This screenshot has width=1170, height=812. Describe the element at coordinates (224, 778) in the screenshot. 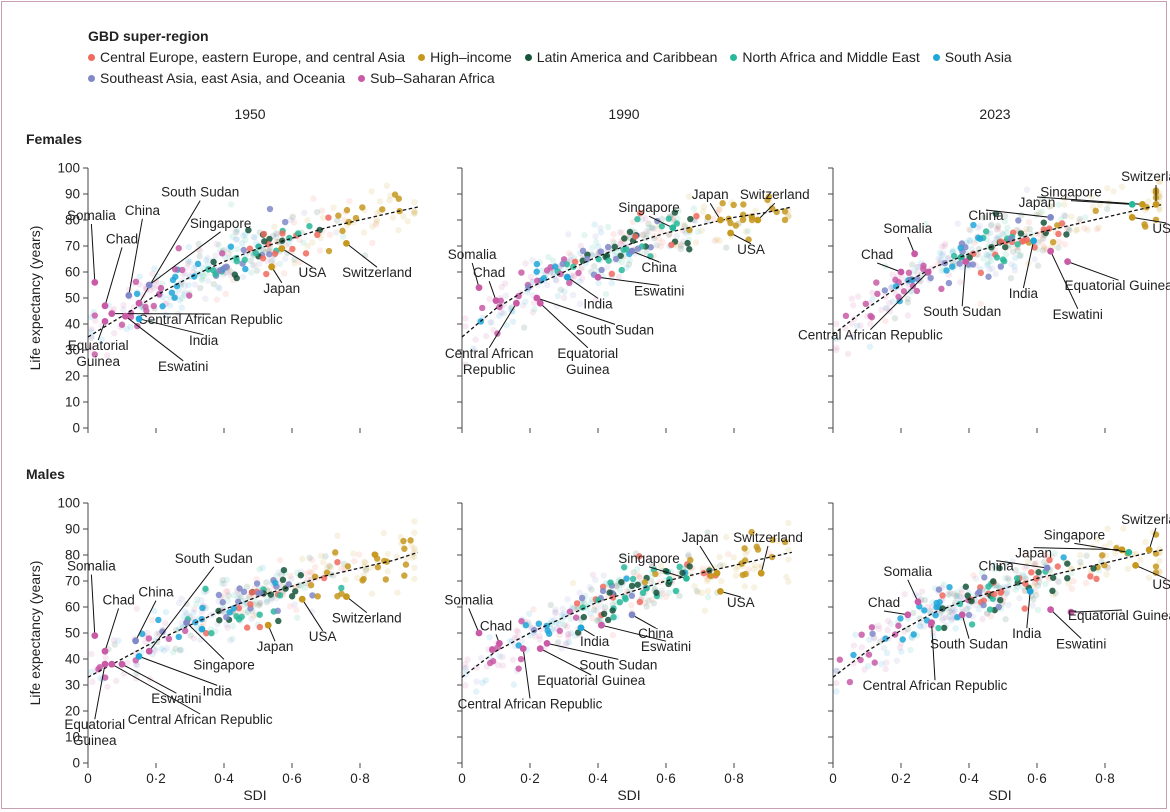

I see `x-tick-label: 0·4` at that location.